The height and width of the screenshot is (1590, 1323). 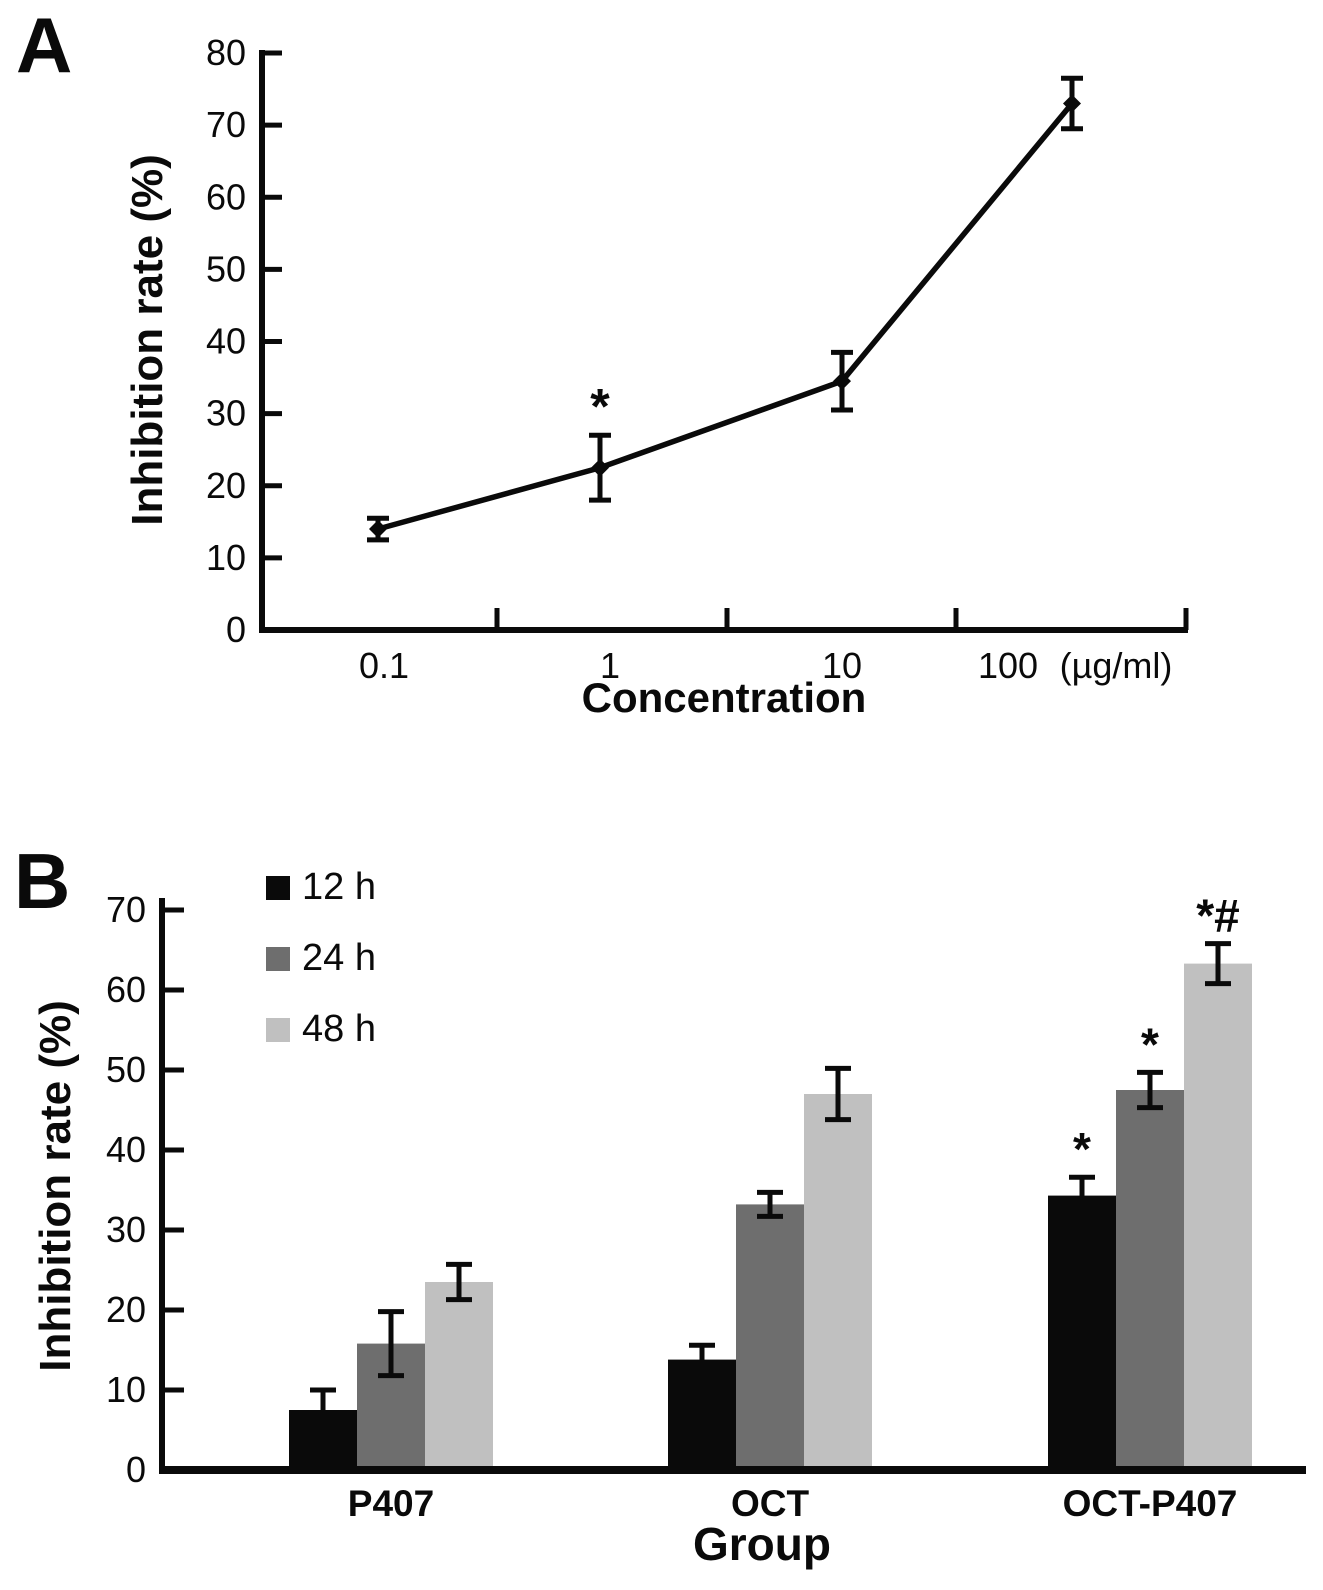 I want to click on significance-asterisk: *#, so click(x=1217, y=916).